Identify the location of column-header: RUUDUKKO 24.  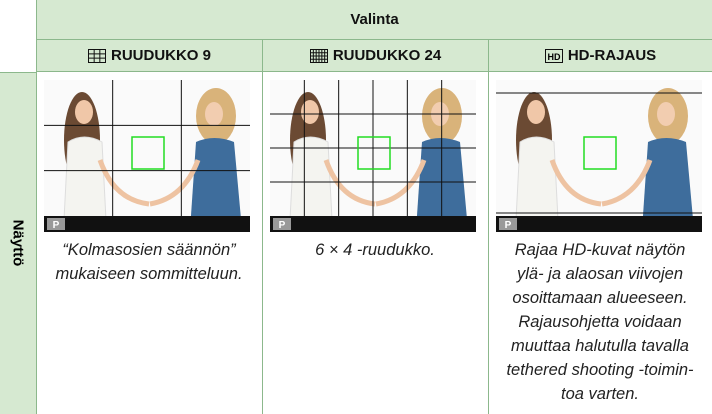
(375, 56).